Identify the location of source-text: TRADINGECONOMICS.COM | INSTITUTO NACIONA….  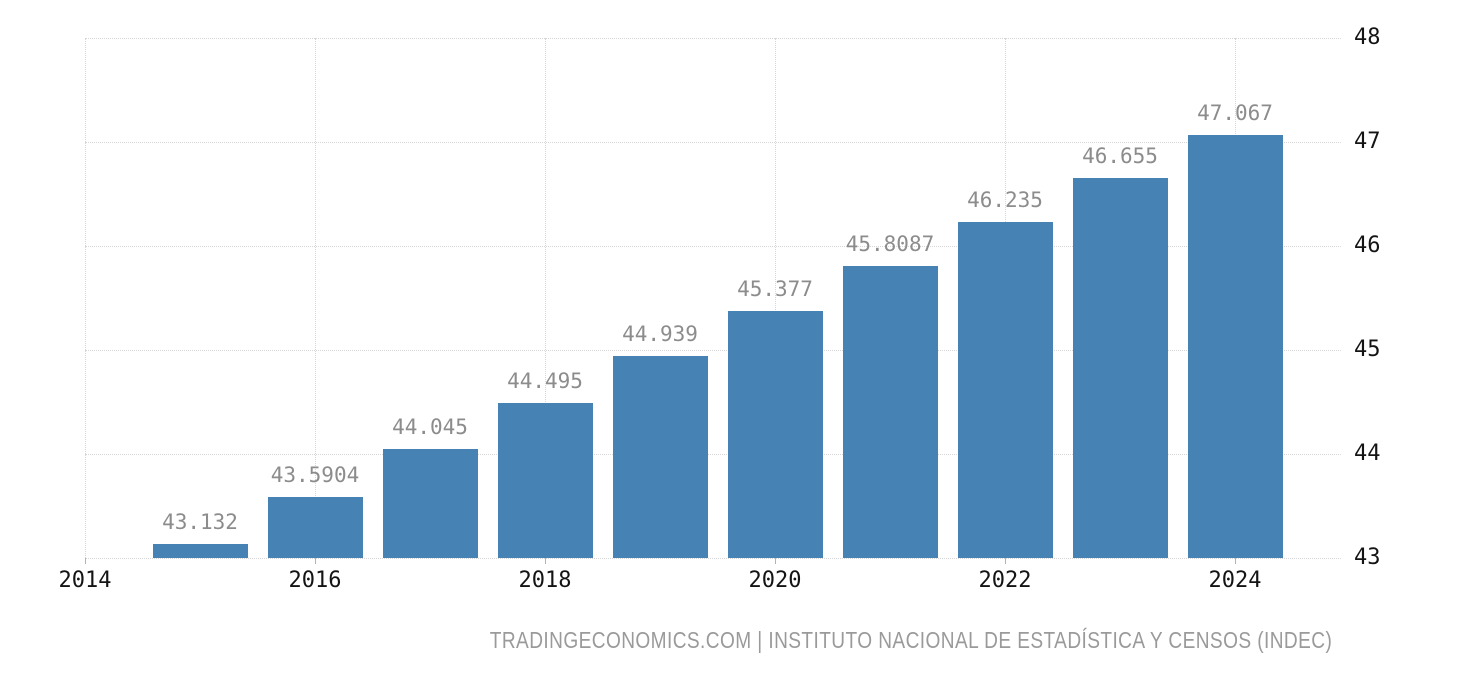
(911, 640).